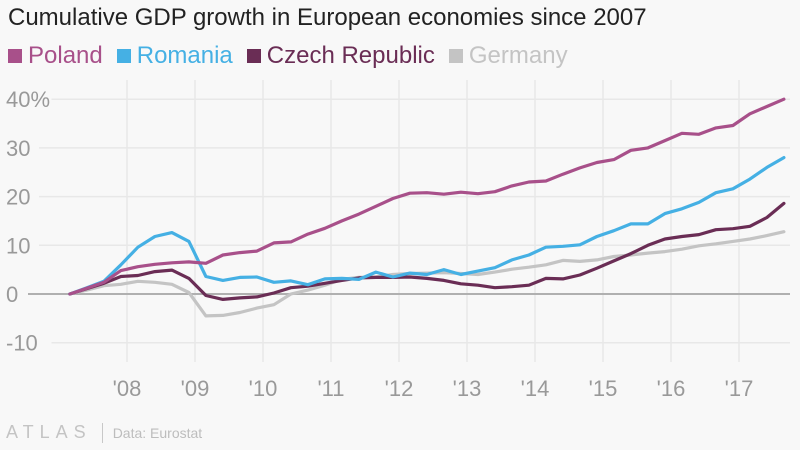  Describe the element at coordinates (467, 388) in the screenshot. I see `x-tick-label: '13` at that location.